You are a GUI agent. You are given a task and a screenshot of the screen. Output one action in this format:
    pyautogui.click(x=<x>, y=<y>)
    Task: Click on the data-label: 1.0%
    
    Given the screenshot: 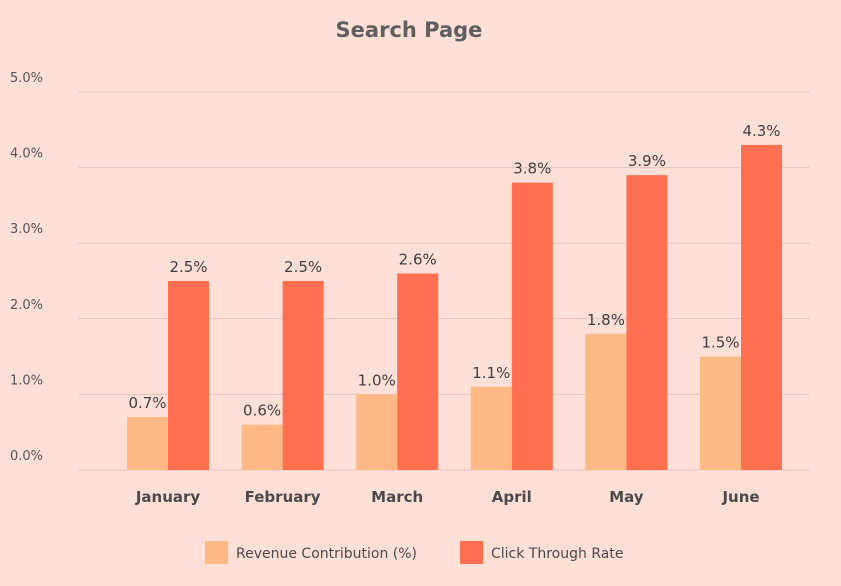 What is the action you would take?
    pyautogui.click(x=377, y=380)
    